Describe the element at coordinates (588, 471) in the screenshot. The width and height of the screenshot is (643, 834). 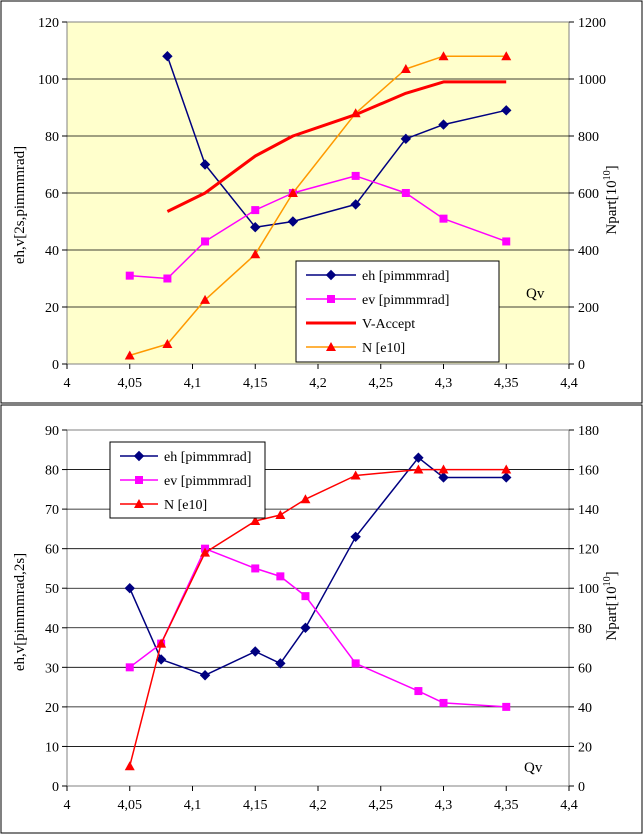
I see `y-right-tick-label: 160` at that location.